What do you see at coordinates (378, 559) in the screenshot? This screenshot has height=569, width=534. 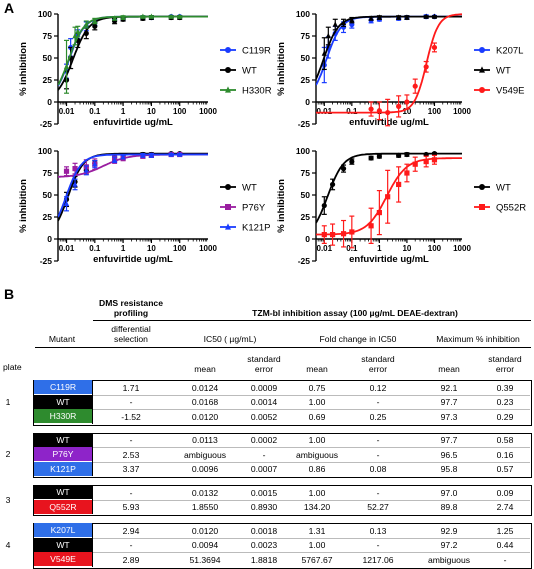 I see `cell-fc-se: 1217.06` at bounding box center [378, 559].